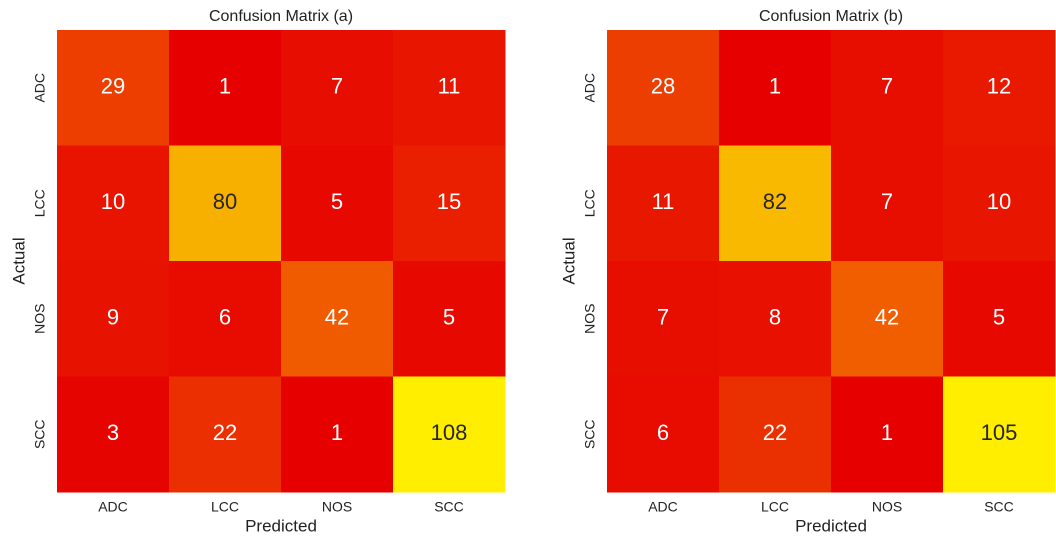  I want to click on cell-label: 9, so click(113, 317).